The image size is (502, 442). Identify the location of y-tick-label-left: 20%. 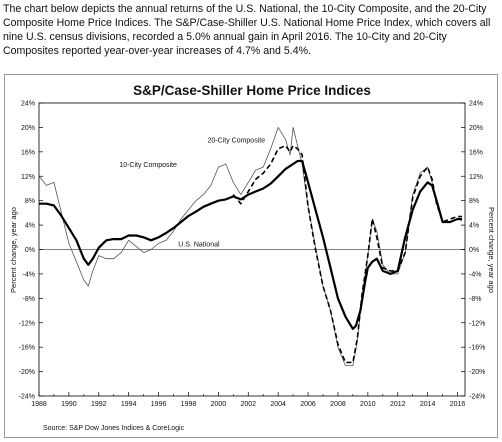
(28, 128).